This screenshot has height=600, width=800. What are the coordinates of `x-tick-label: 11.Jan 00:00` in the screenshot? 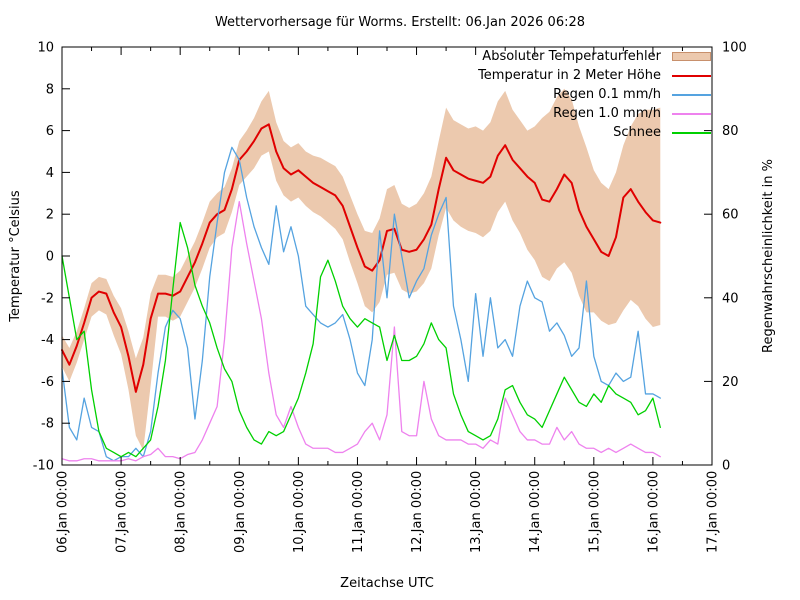 It's located at (358, 512).